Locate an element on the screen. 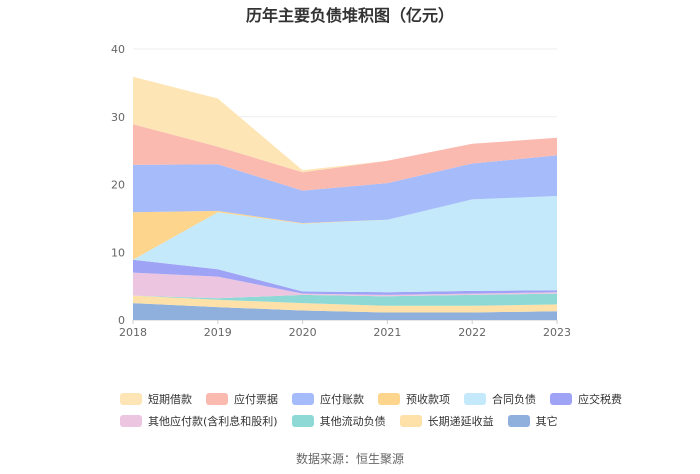  legend-label: 其它 is located at coordinates (546, 421).